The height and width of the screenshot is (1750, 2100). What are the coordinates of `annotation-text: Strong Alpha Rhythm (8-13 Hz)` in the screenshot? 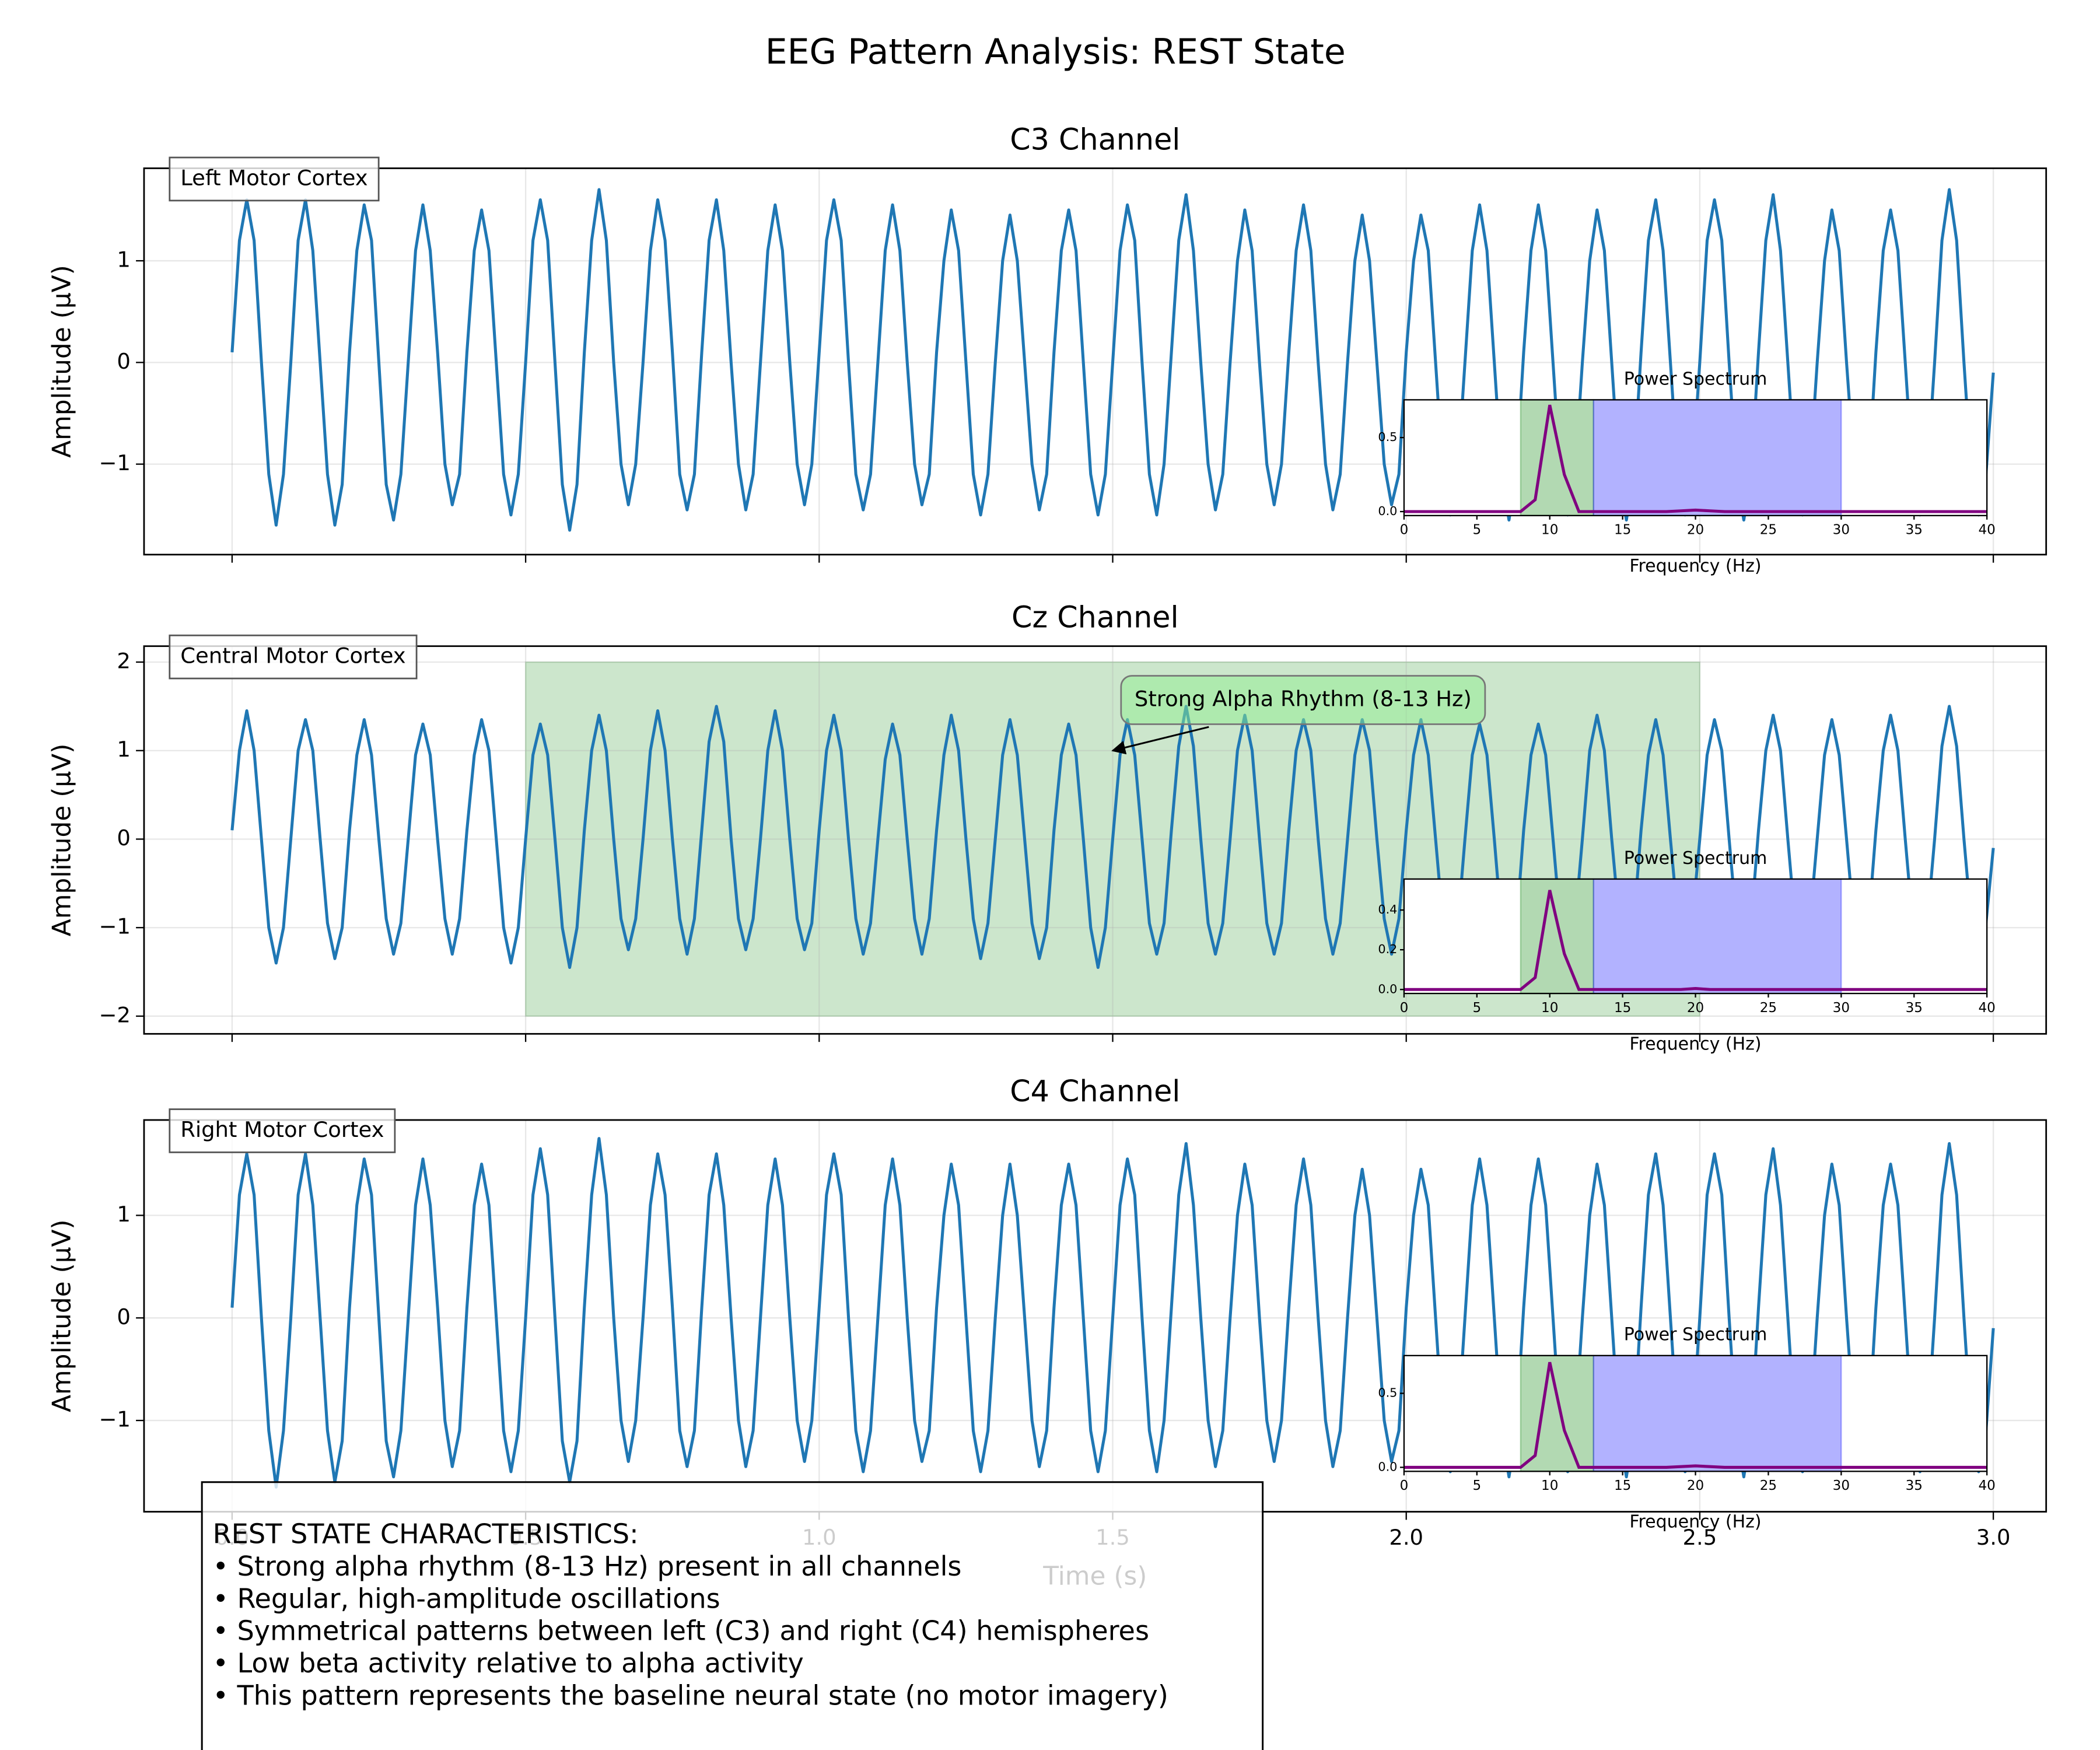 It's located at (1303, 699).